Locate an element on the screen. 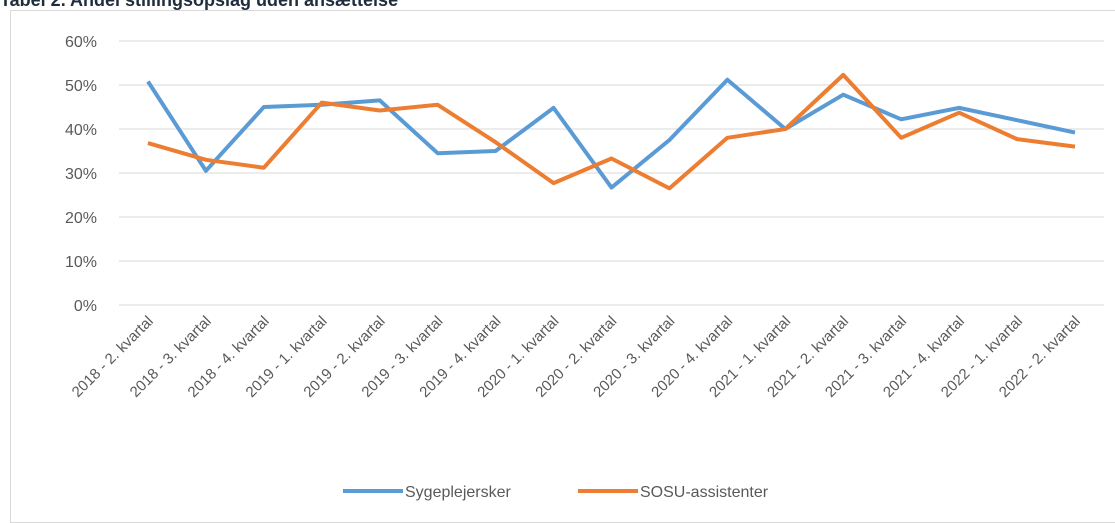 The width and height of the screenshot is (1115, 523). y-tick-label: 20% is located at coordinates (81, 218).